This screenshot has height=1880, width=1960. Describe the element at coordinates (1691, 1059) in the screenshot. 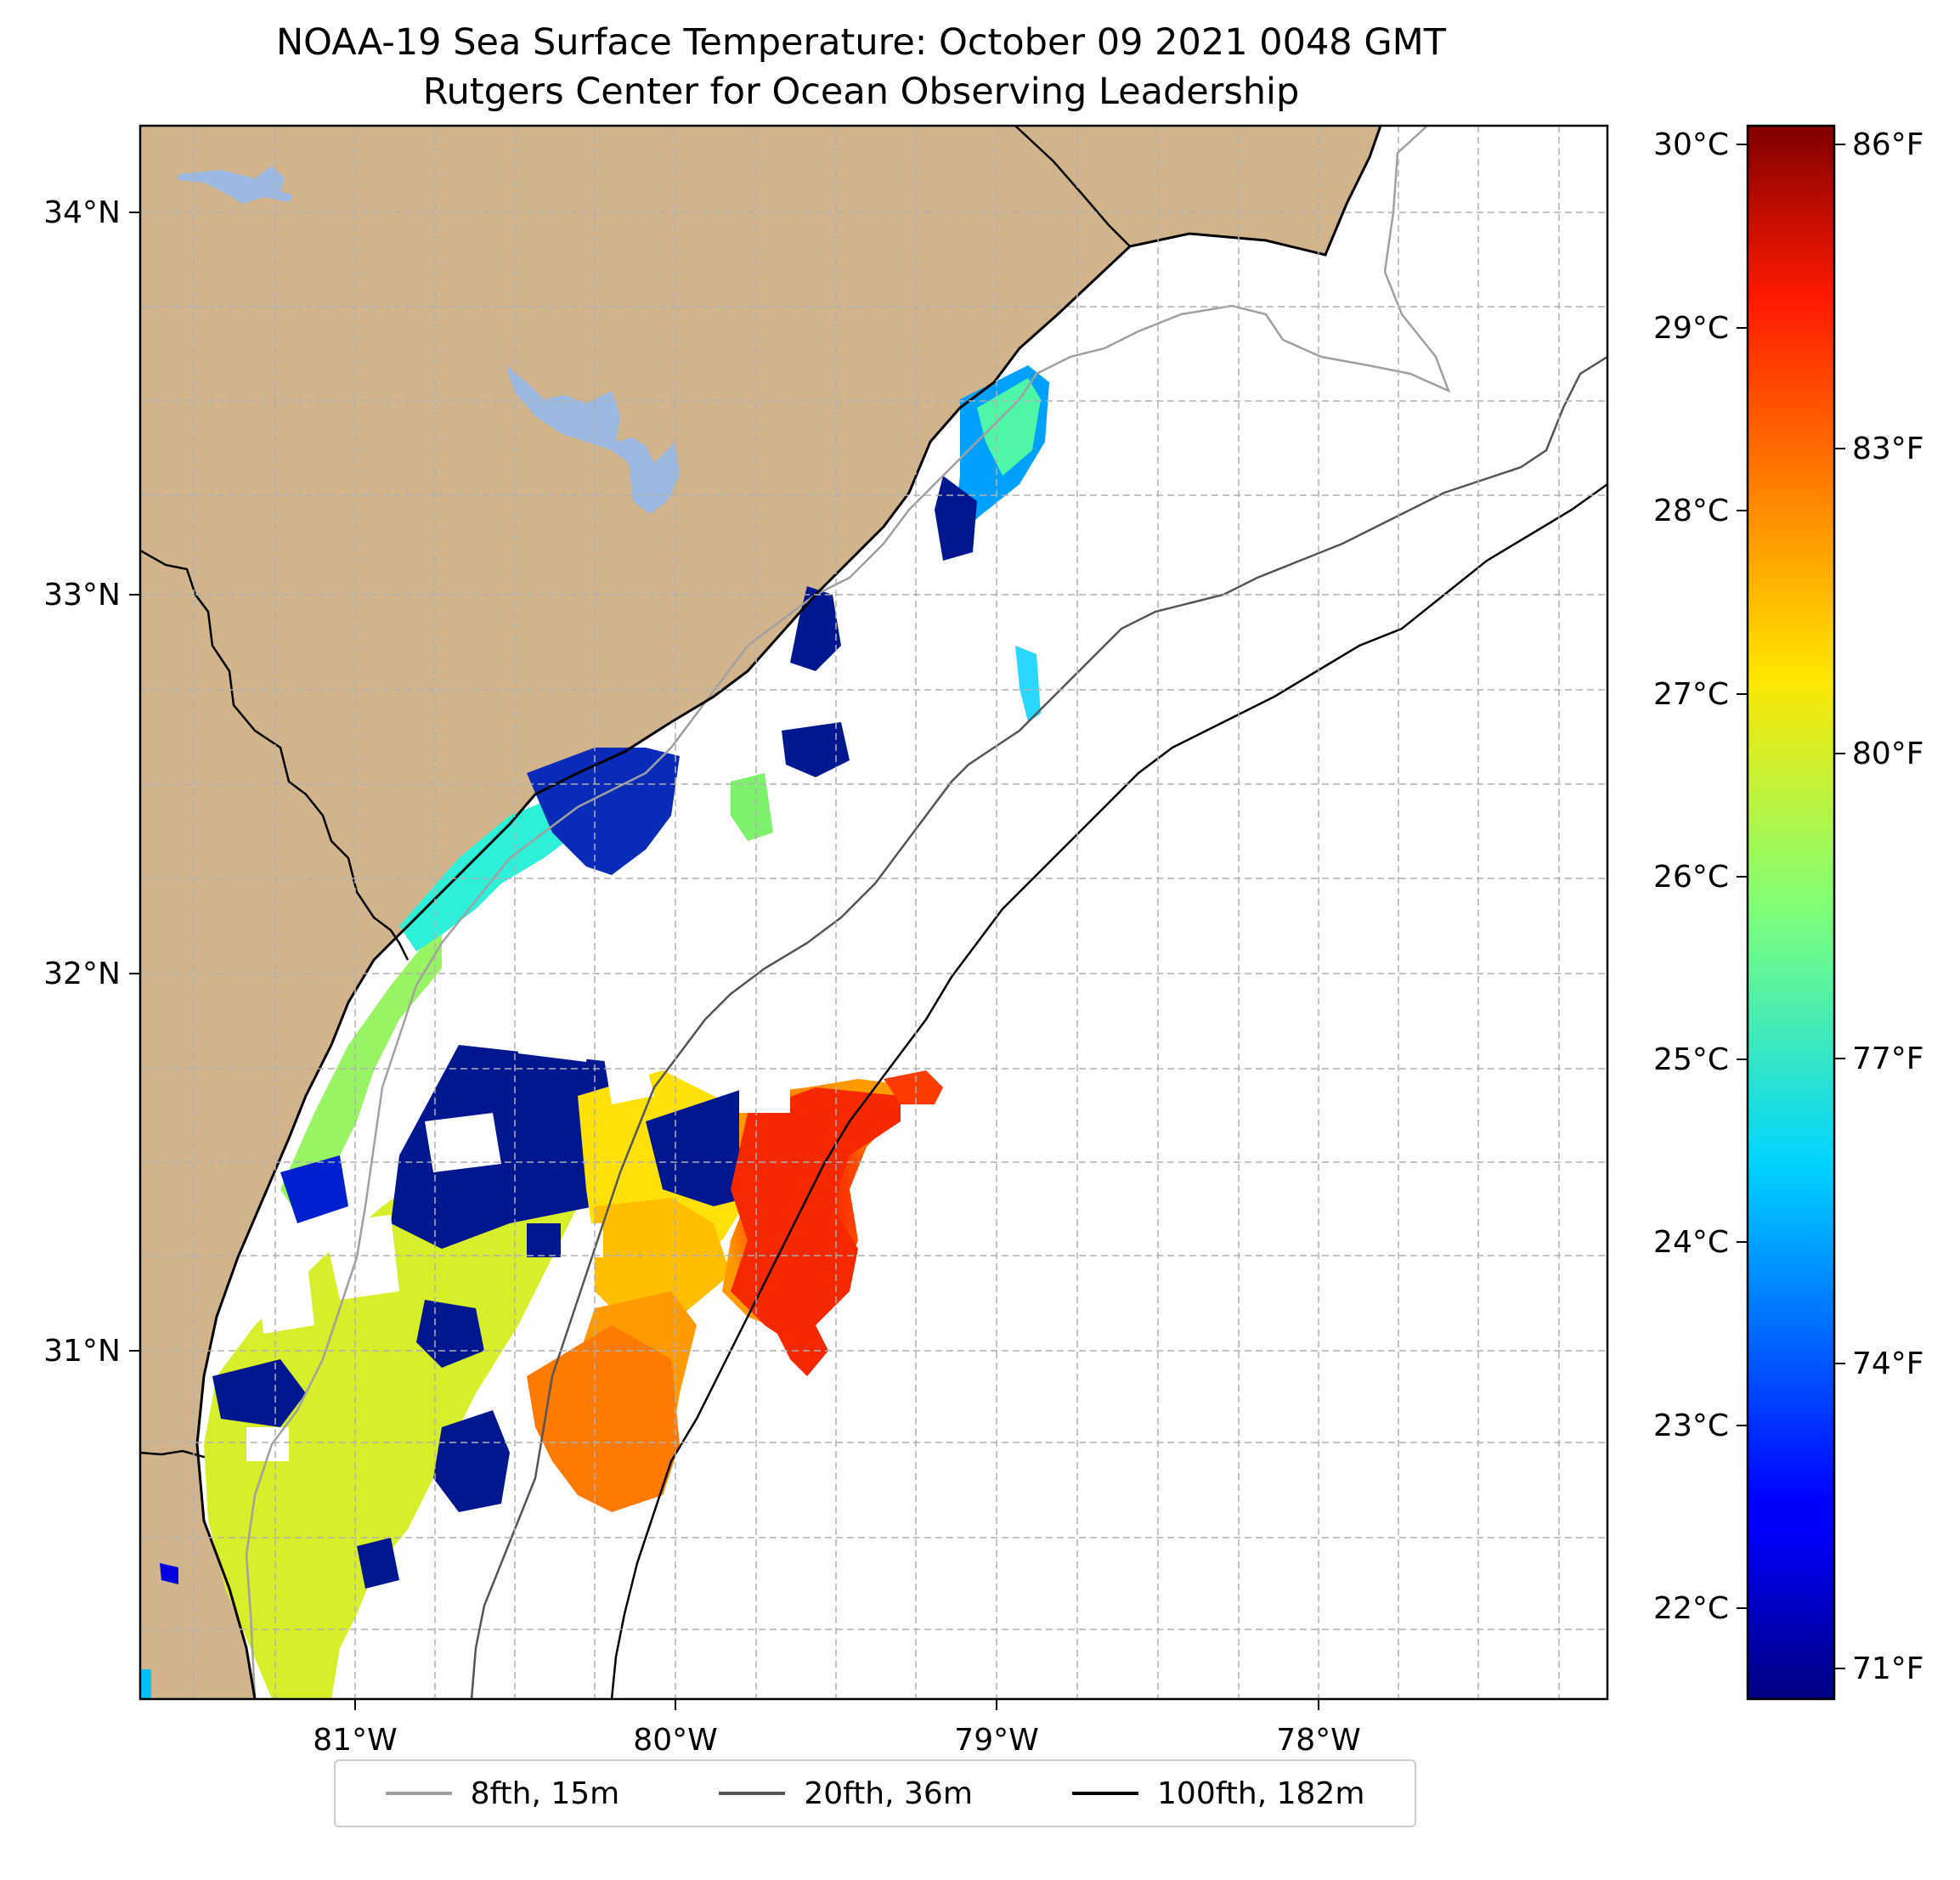

I see `colorbar-celsius-label: 25°C` at that location.